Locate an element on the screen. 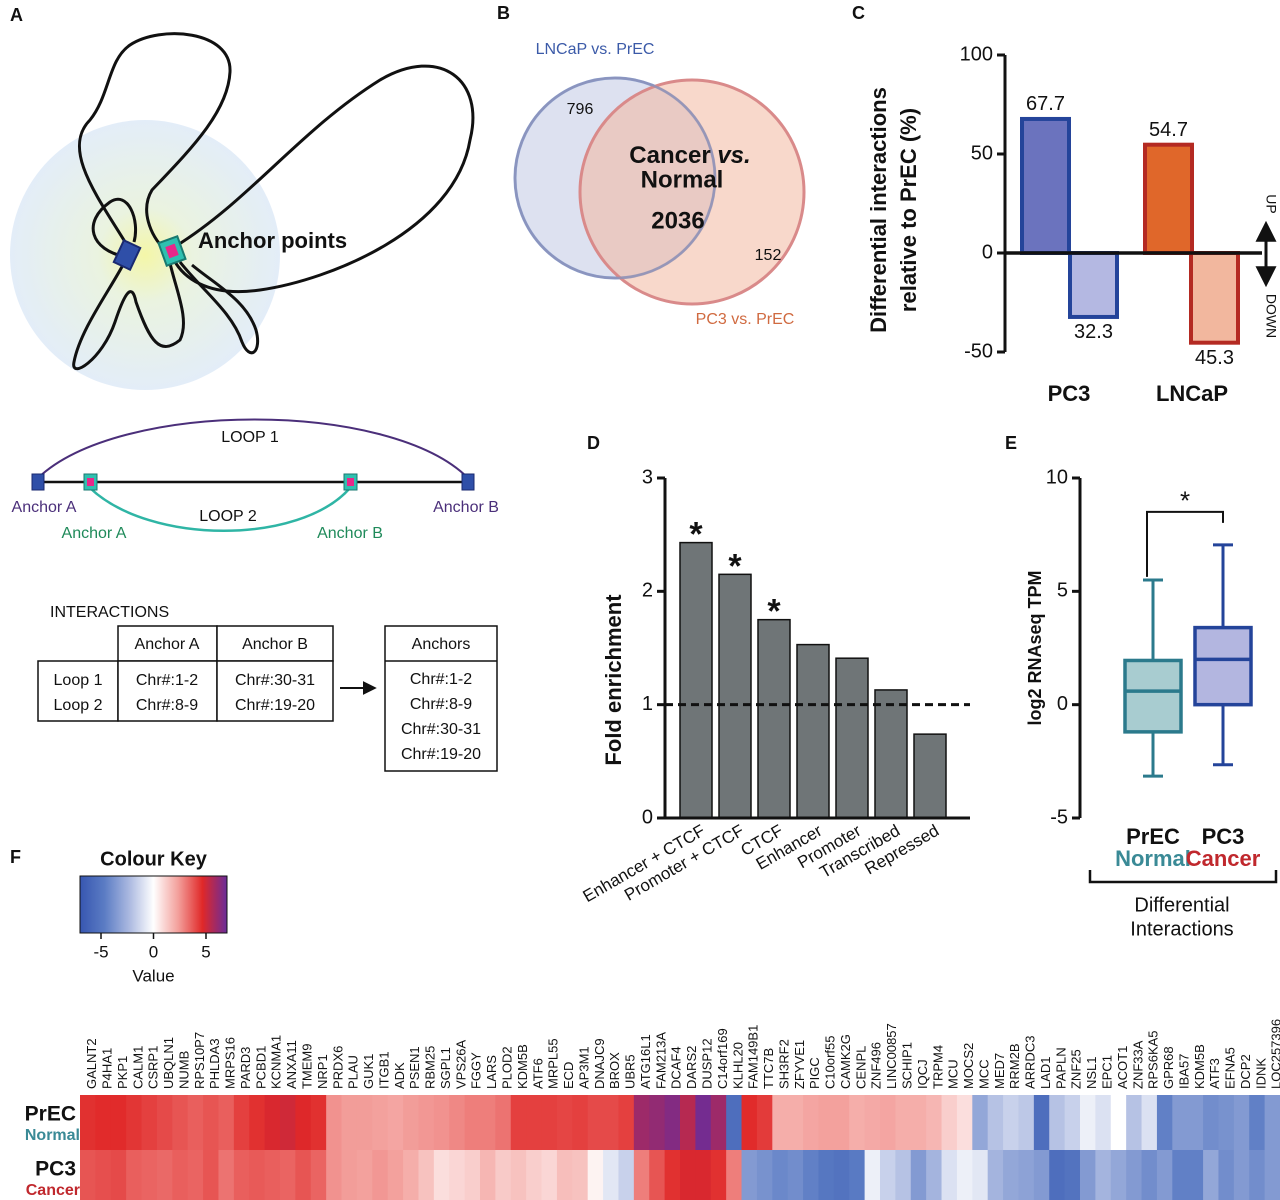 This screenshot has height=1200, width=1280. value-label: 45.3 is located at coordinates (1214, 358).